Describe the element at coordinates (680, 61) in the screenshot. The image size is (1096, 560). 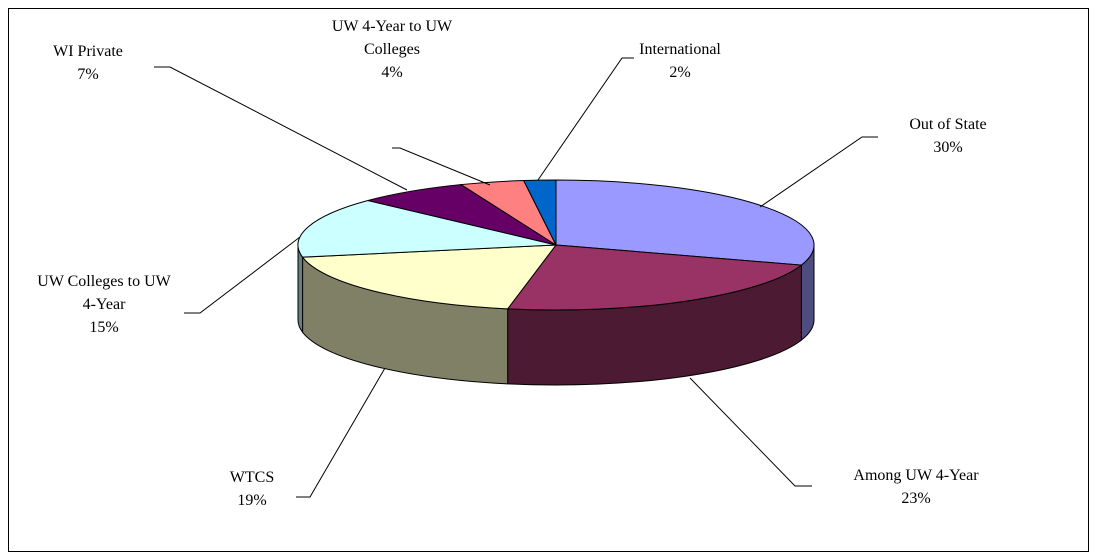
I see `data-label: International 2%` at that location.